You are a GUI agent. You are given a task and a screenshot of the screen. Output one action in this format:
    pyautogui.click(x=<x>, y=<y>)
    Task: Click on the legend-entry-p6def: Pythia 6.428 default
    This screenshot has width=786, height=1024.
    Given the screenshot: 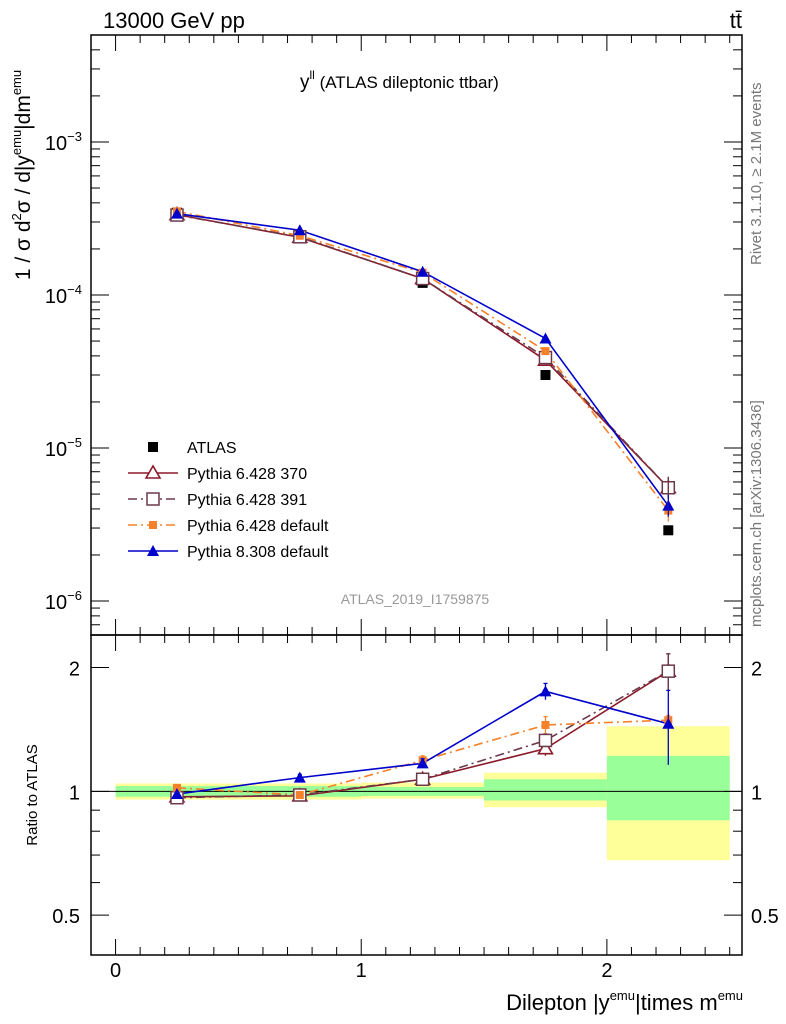 What is the action you would take?
    pyautogui.click(x=228, y=526)
    